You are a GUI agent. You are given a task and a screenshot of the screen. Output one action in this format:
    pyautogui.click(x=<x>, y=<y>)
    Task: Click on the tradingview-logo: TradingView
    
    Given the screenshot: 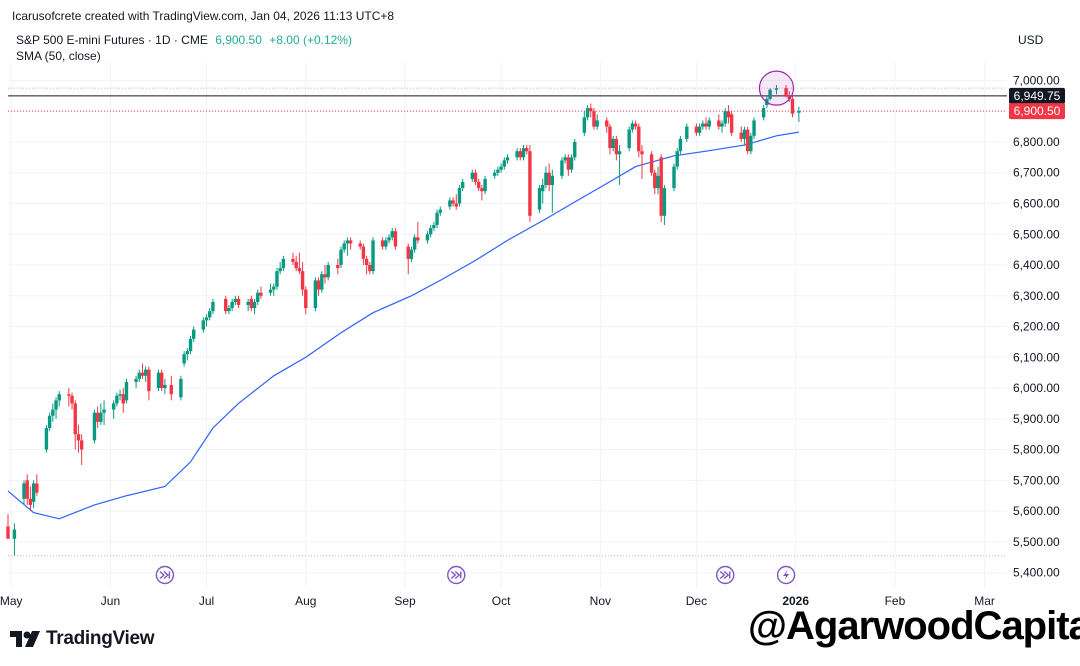 What is the action you would take?
    pyautogui.click(x=82, y=639)
    